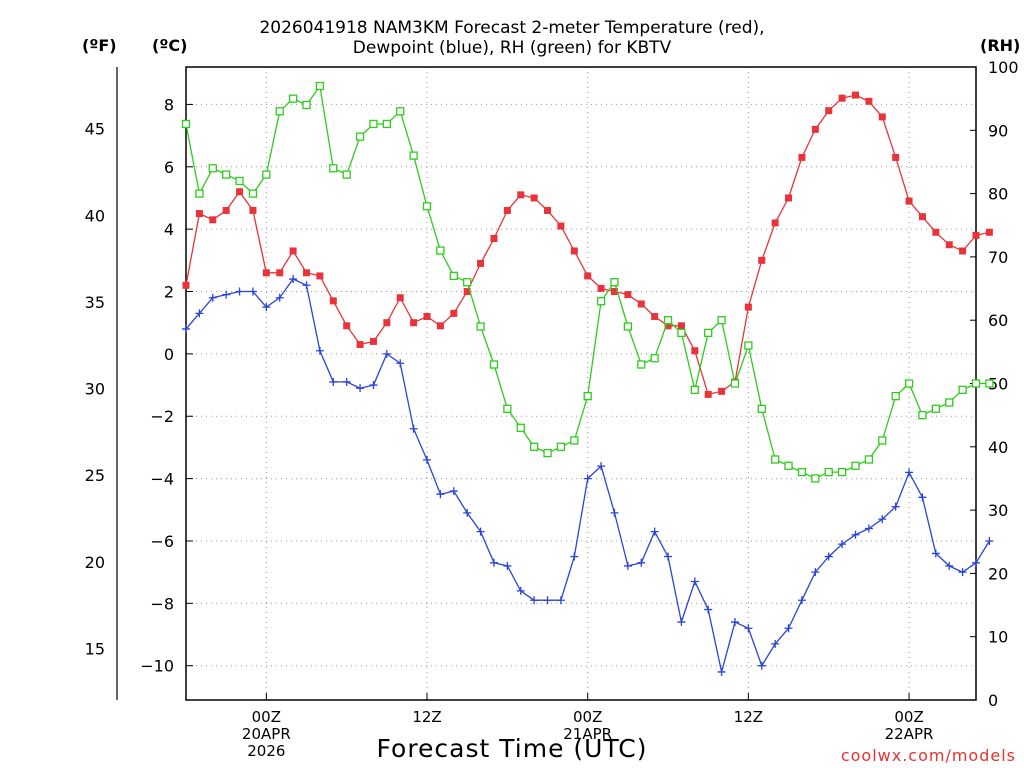  Describe the element at coordinates (95, 129) in the screenshot. I see `fahrenheit-tick-label: 45` at that location.